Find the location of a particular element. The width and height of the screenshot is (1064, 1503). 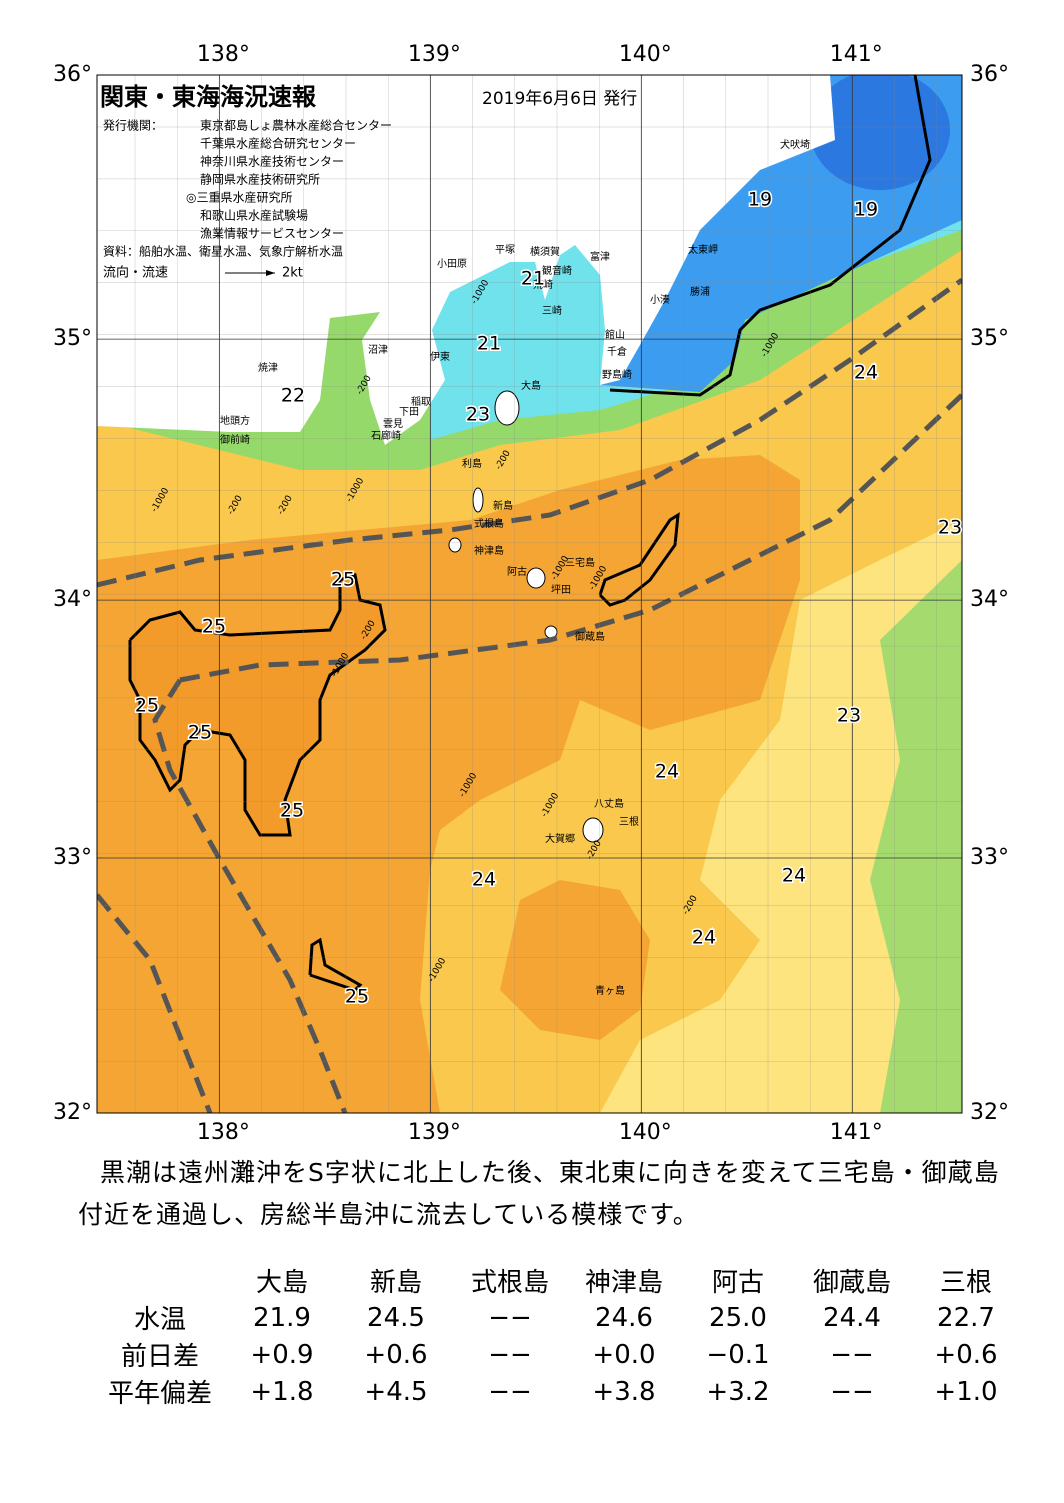

table-cell: 22.7 is located at coordinates (966, 1317).